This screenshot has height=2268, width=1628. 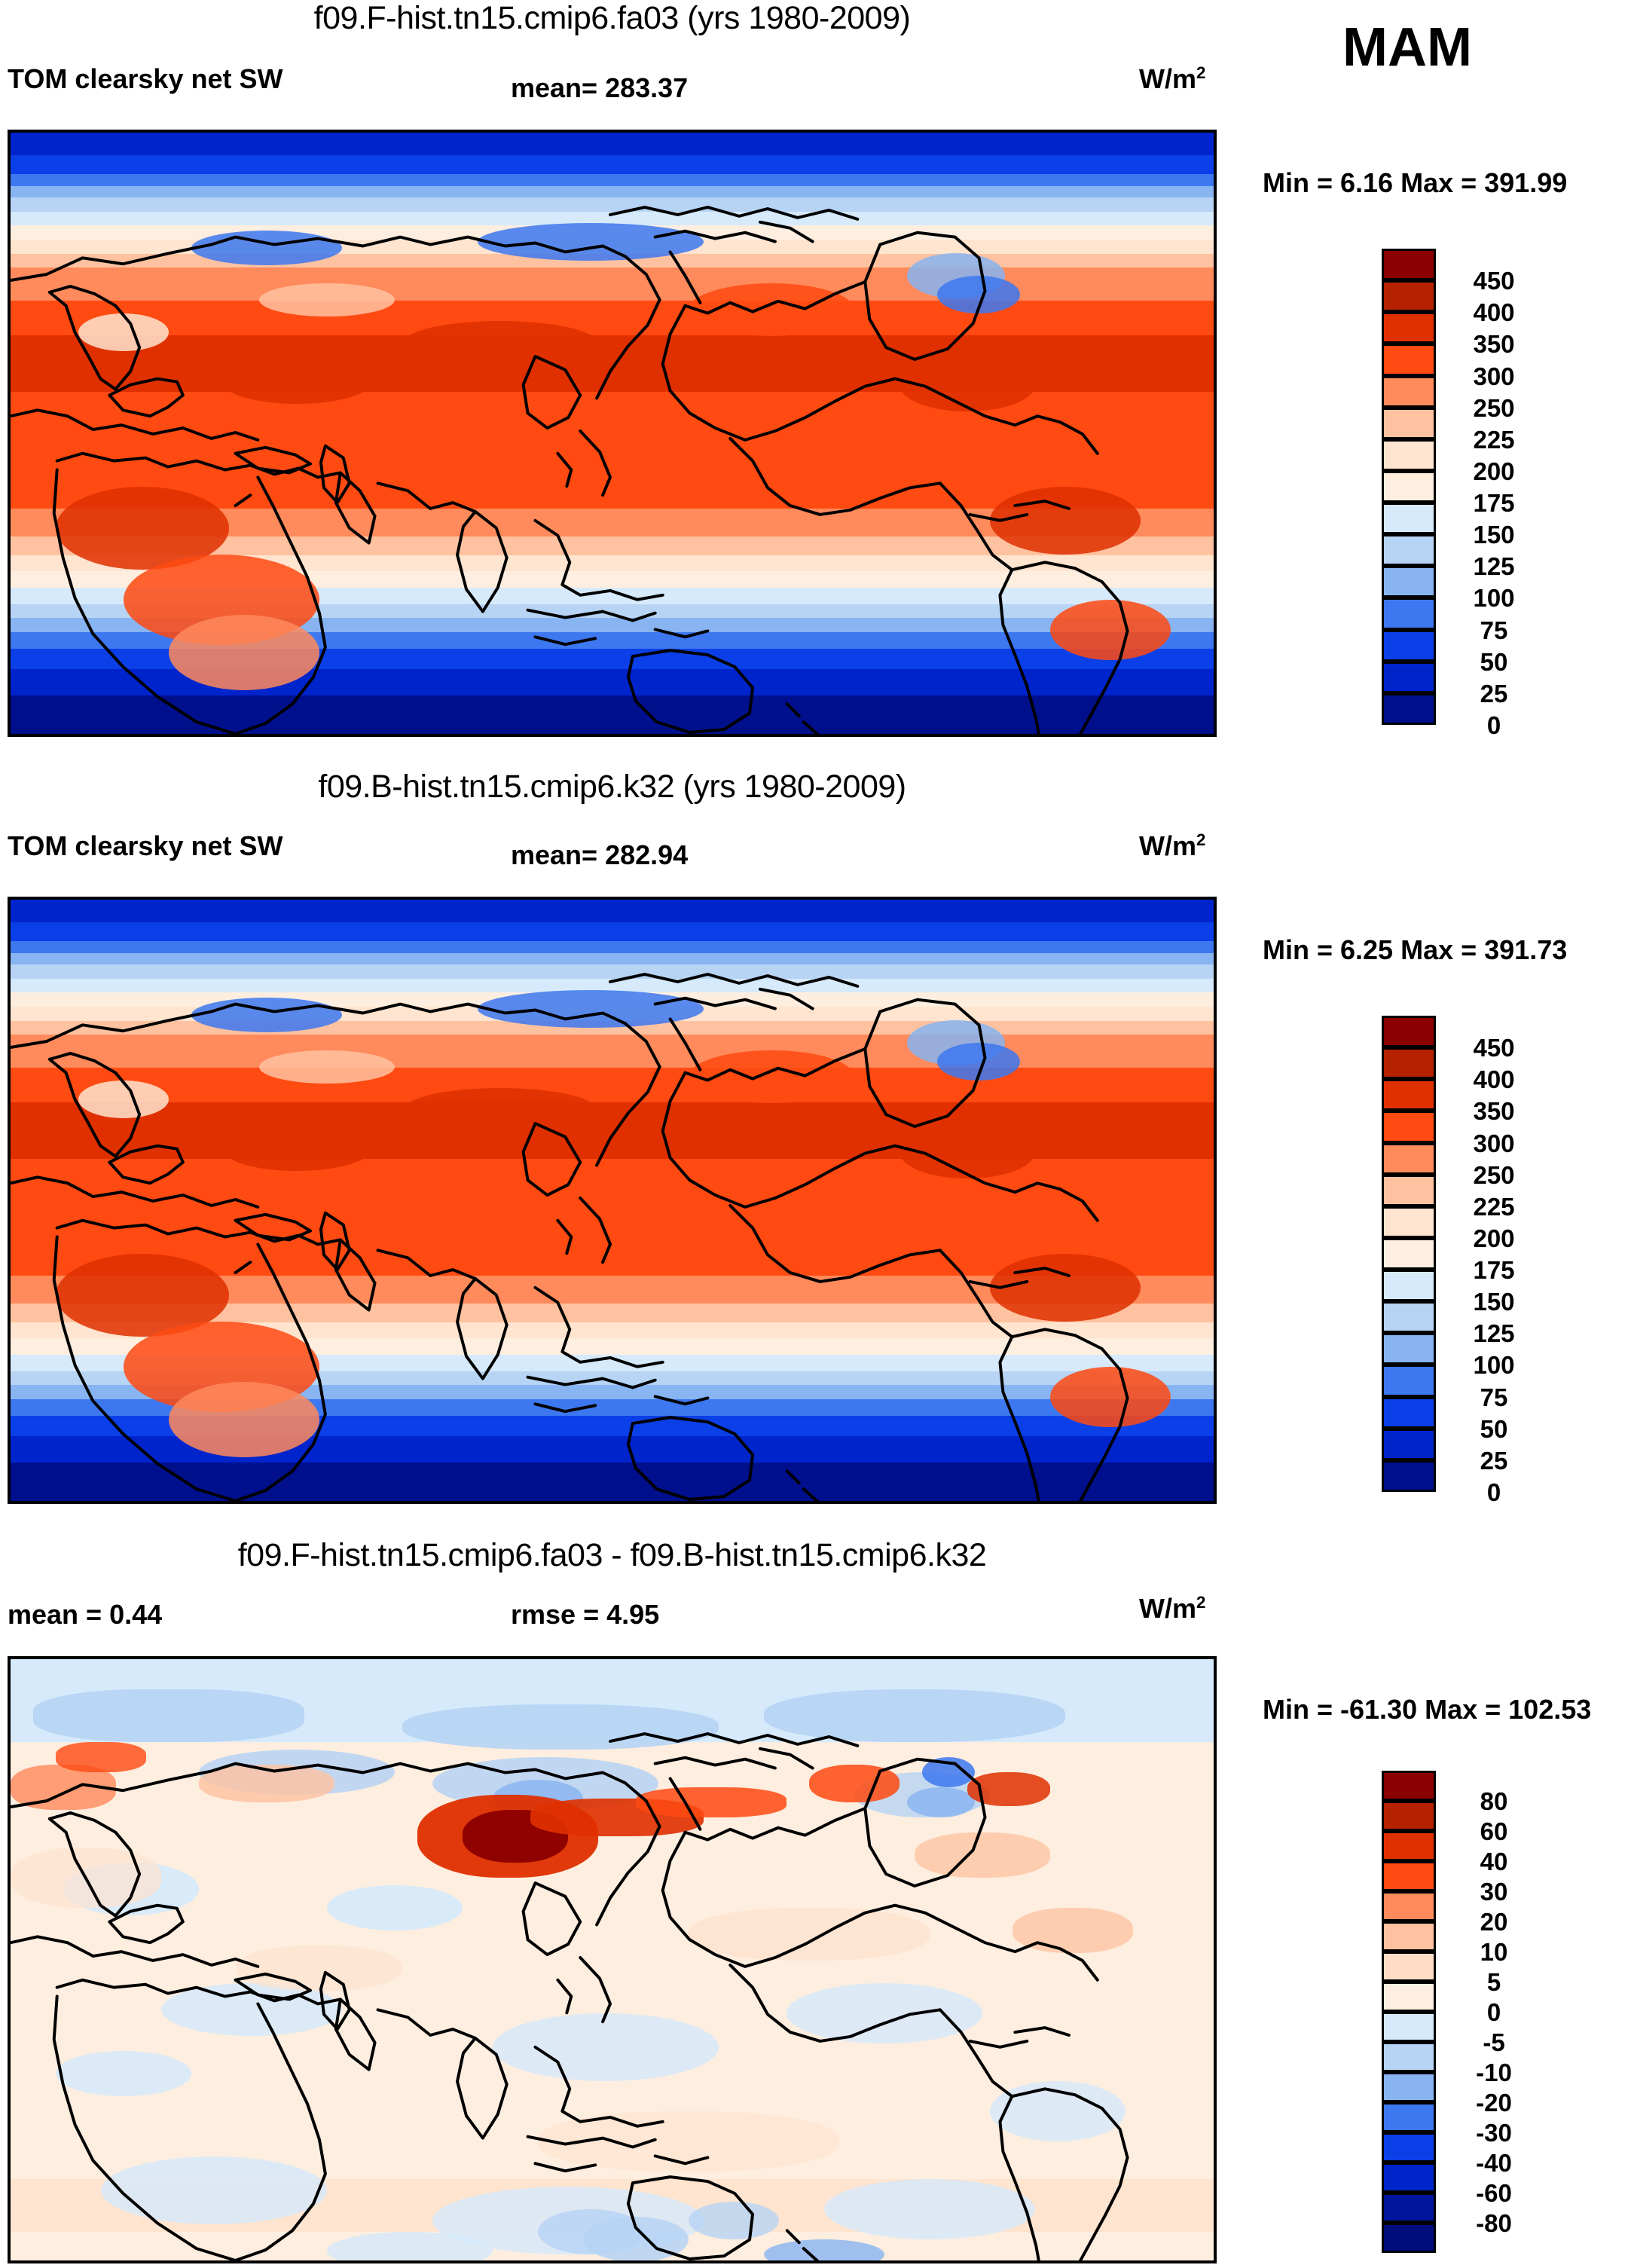 I want to click on colorbar-1-tick-label: 175, so click(x=1494, y=503).